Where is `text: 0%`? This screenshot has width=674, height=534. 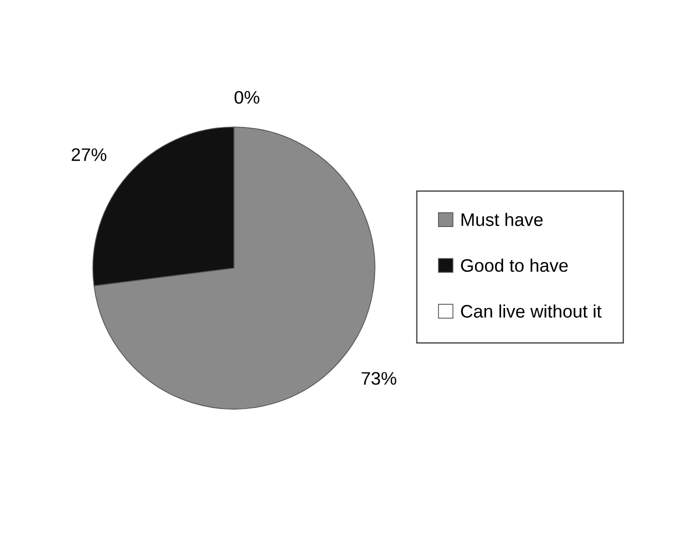 text: 0% is located at coordinates (247, 97).